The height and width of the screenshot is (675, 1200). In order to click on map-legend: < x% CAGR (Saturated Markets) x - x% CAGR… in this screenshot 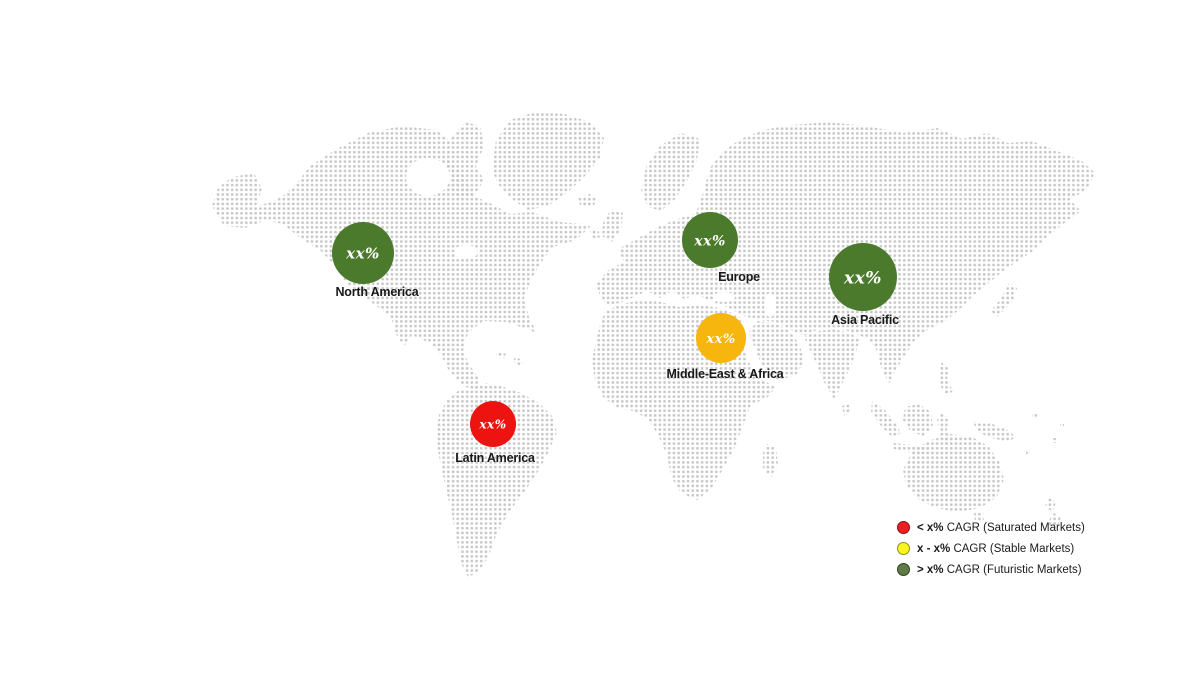, I will do `click(991, 552)`.